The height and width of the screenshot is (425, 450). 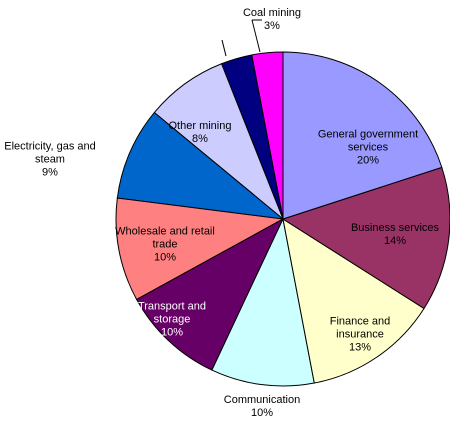 I want to click on value-label: 20%, so click(x=368, y=160).